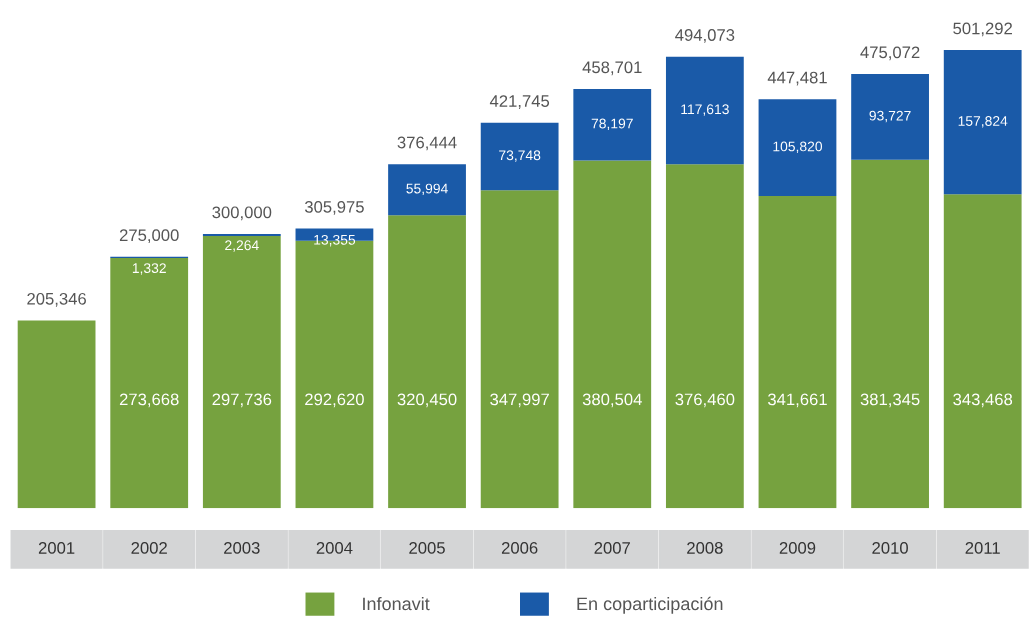 The width and height of the screenshot is (1029, 632). I want to click on data-label: 381,345, so click(890, 400).